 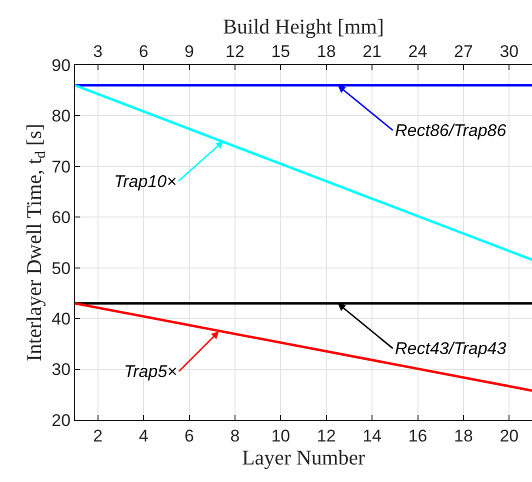 What do you see at coordinates (418, 52) in the screenshot?
I see `x2-tick-label: 24` at bounding box center [418, 52].